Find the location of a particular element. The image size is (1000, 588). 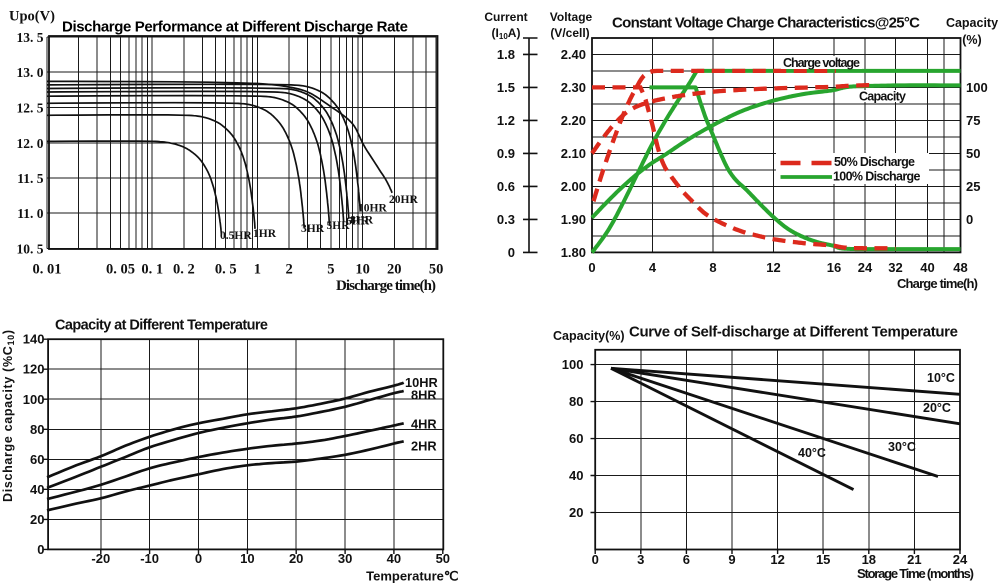

svg-text: Charge time(h) is located at coordinates (937, 283).